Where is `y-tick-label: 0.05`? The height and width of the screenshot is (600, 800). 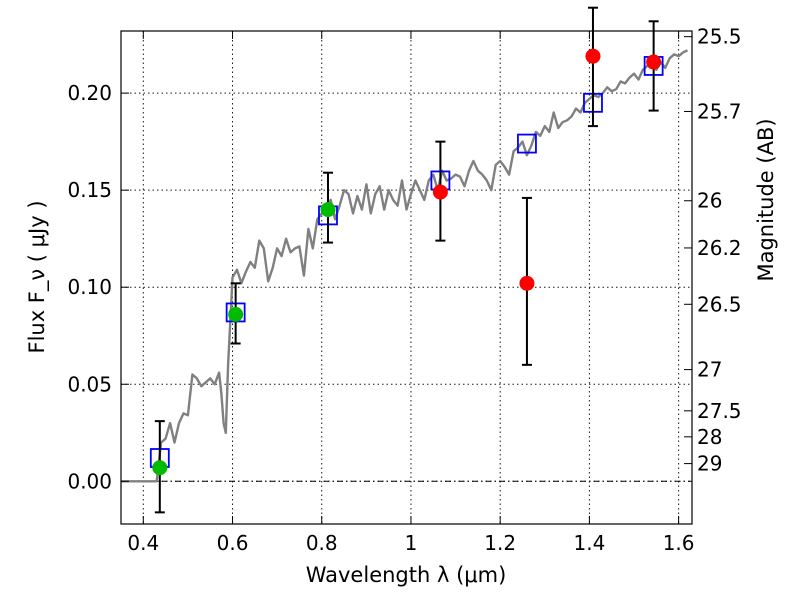
y-tick-label: 0.05 is located at coordinates (89, 384).